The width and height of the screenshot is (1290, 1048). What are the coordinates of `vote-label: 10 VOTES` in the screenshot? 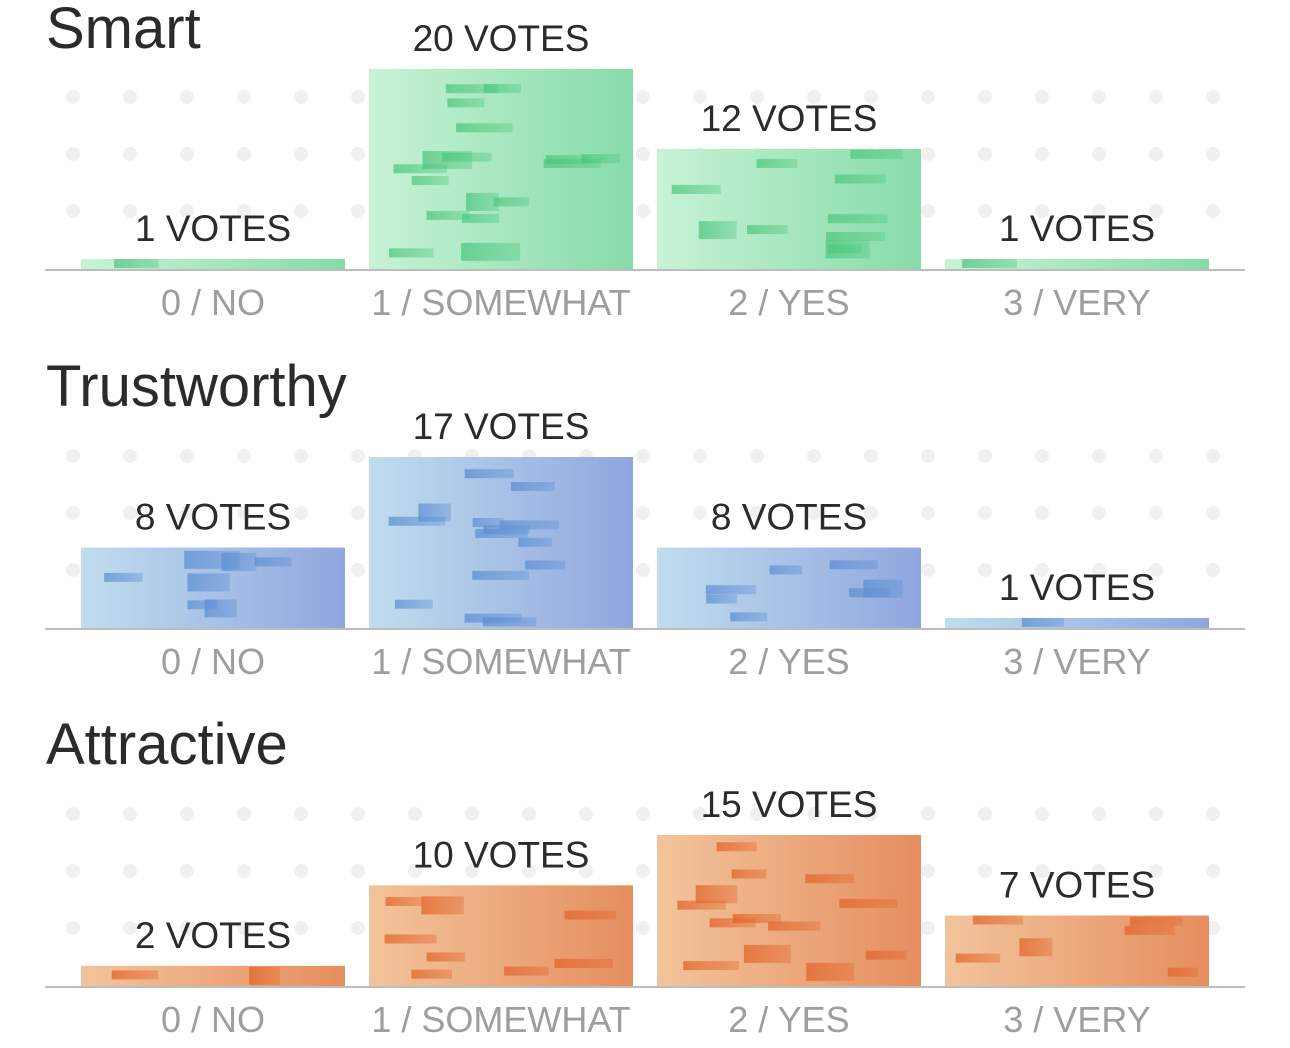 It's located at (501, 854).